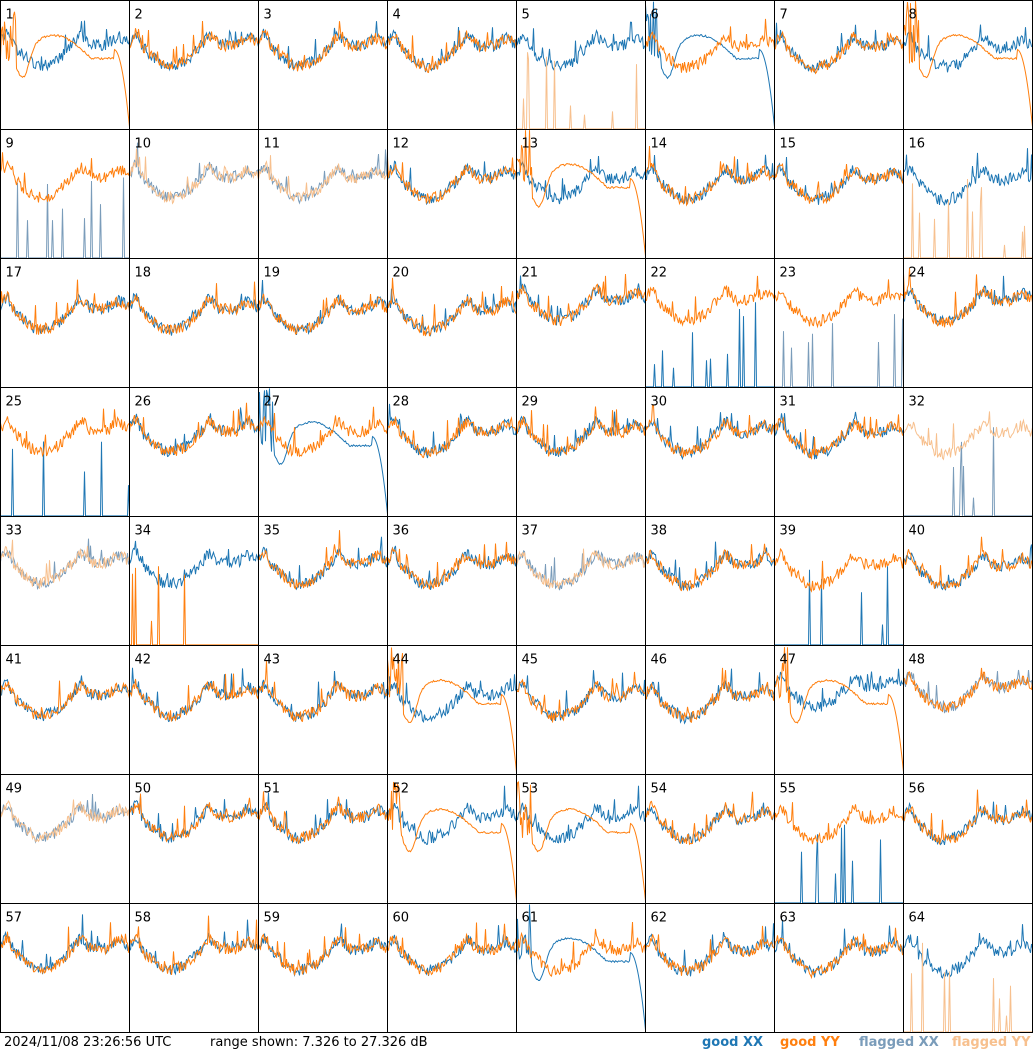  I want to click on trace-63-xx, so click(839, 948).